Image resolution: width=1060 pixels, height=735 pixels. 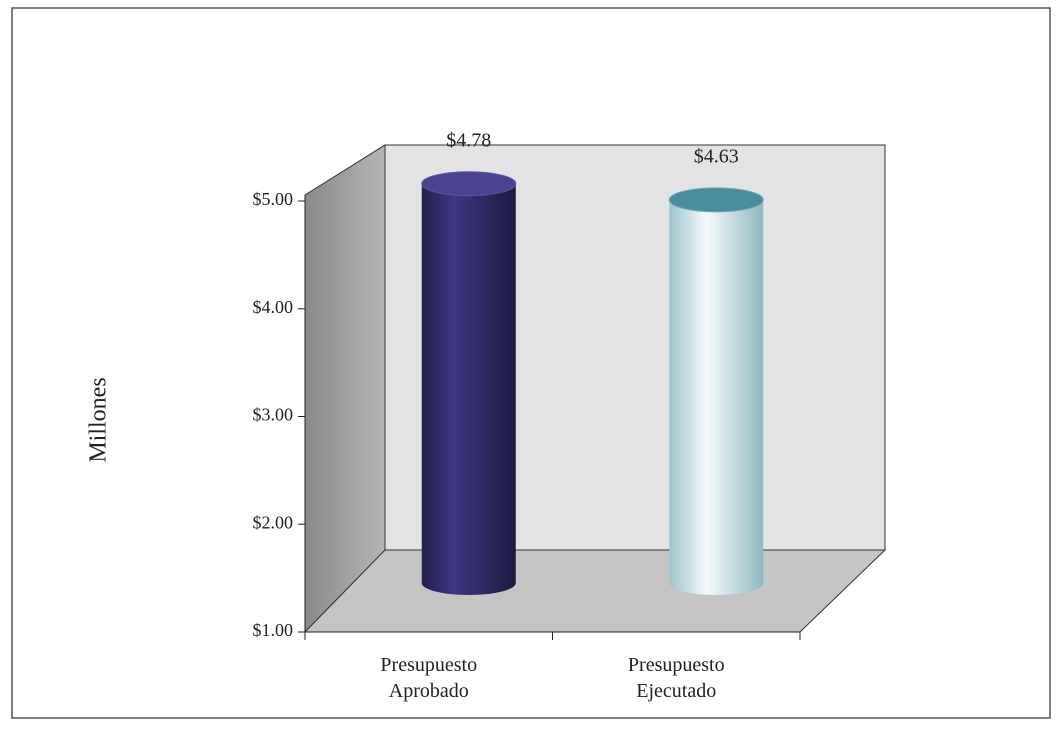 I want to click on y-tick-label: $2.00, so click(x=273, y=522).